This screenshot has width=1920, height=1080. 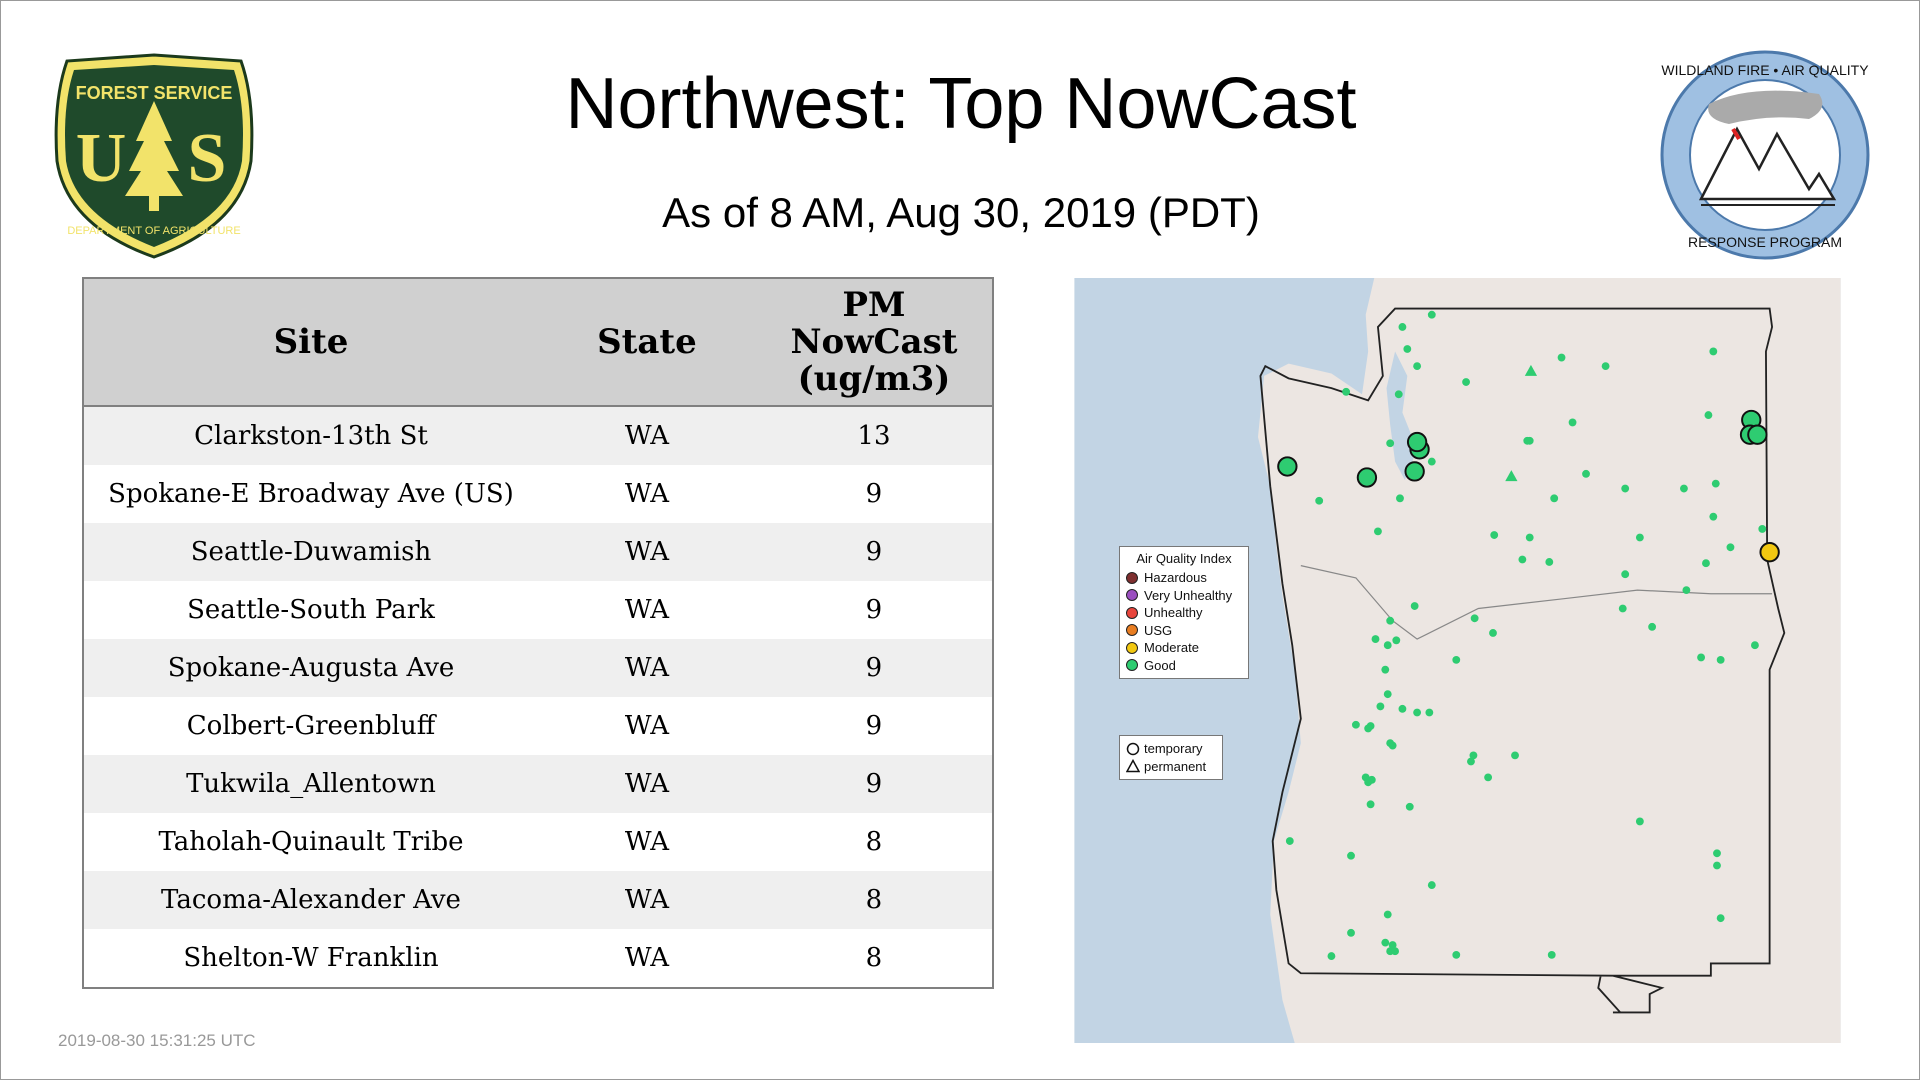 I want to click on table-row: Spokane-E Broadway Ave (US) WA 9, so click(x=538, y=494).